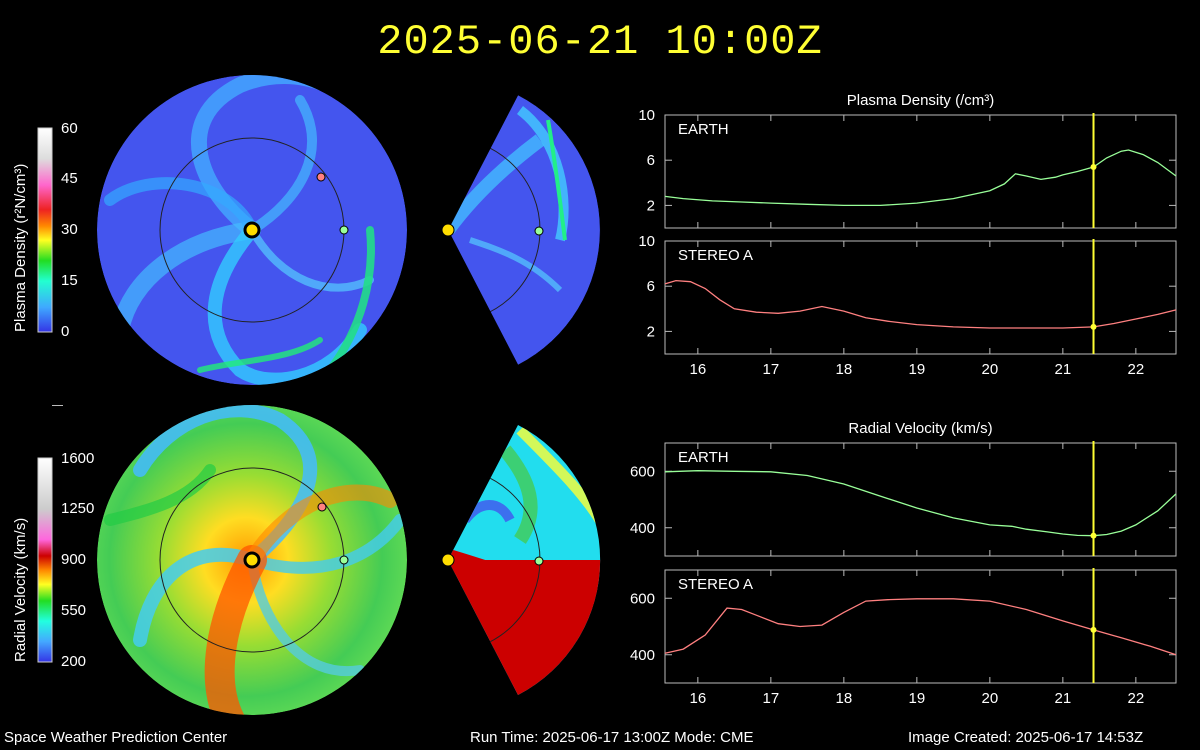  What do you see at coordinates (921, 100) in the screenshot?
I see `chart-title: Plasma Density (/cm³)` at bounding box center [921, 100].